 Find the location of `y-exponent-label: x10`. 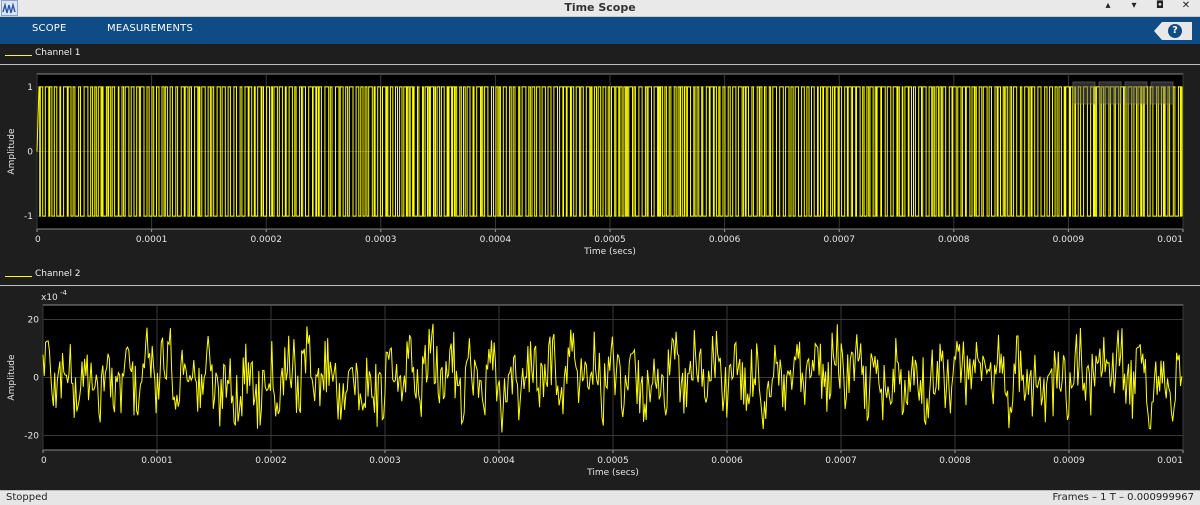

y-exponent-label: x10 is located at coordinates (49, 298).